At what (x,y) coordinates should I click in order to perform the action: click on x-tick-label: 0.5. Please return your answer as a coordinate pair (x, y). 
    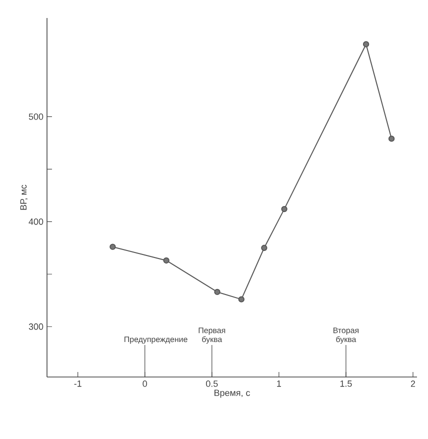
    Looking at the image, I should click on (212, 383).